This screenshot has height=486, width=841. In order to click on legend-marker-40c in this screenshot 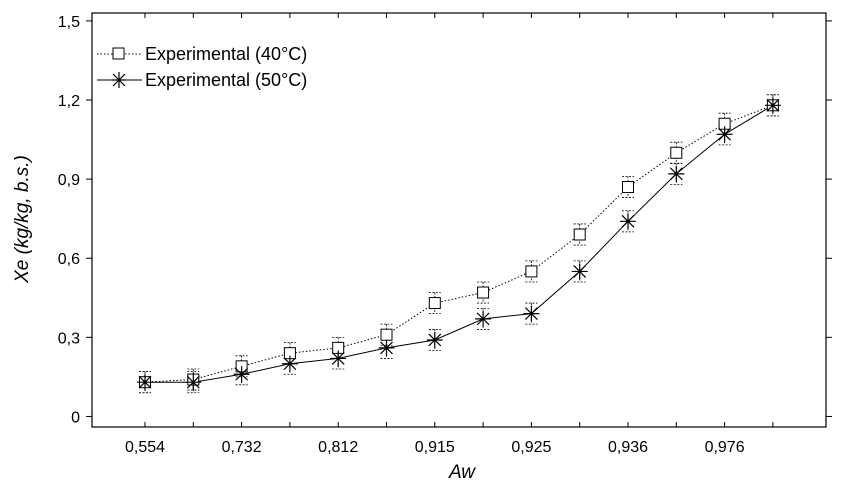, I will do `click(118, 53)`.